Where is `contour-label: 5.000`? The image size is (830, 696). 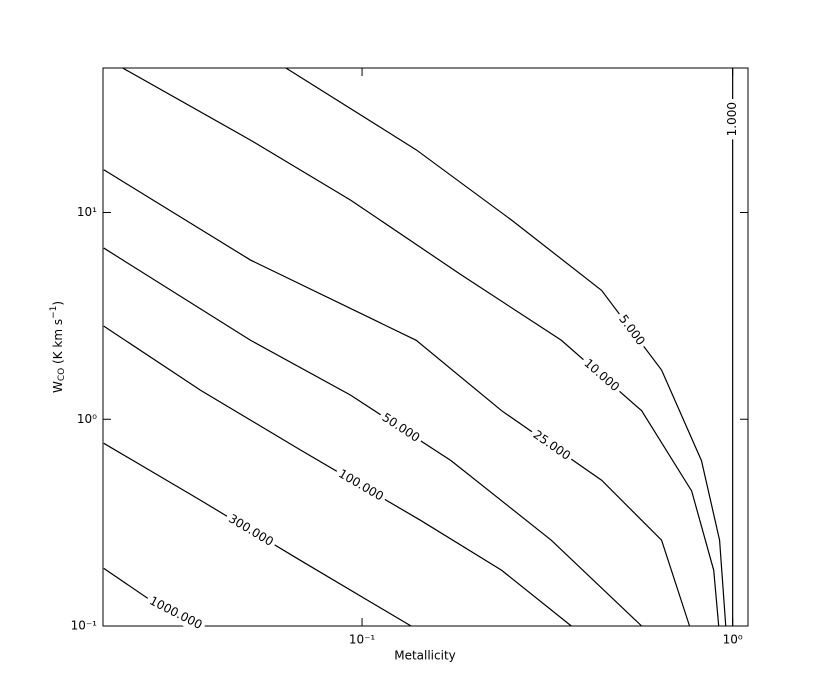 contour-label: 5.000 is located at coordinates (632, 330).